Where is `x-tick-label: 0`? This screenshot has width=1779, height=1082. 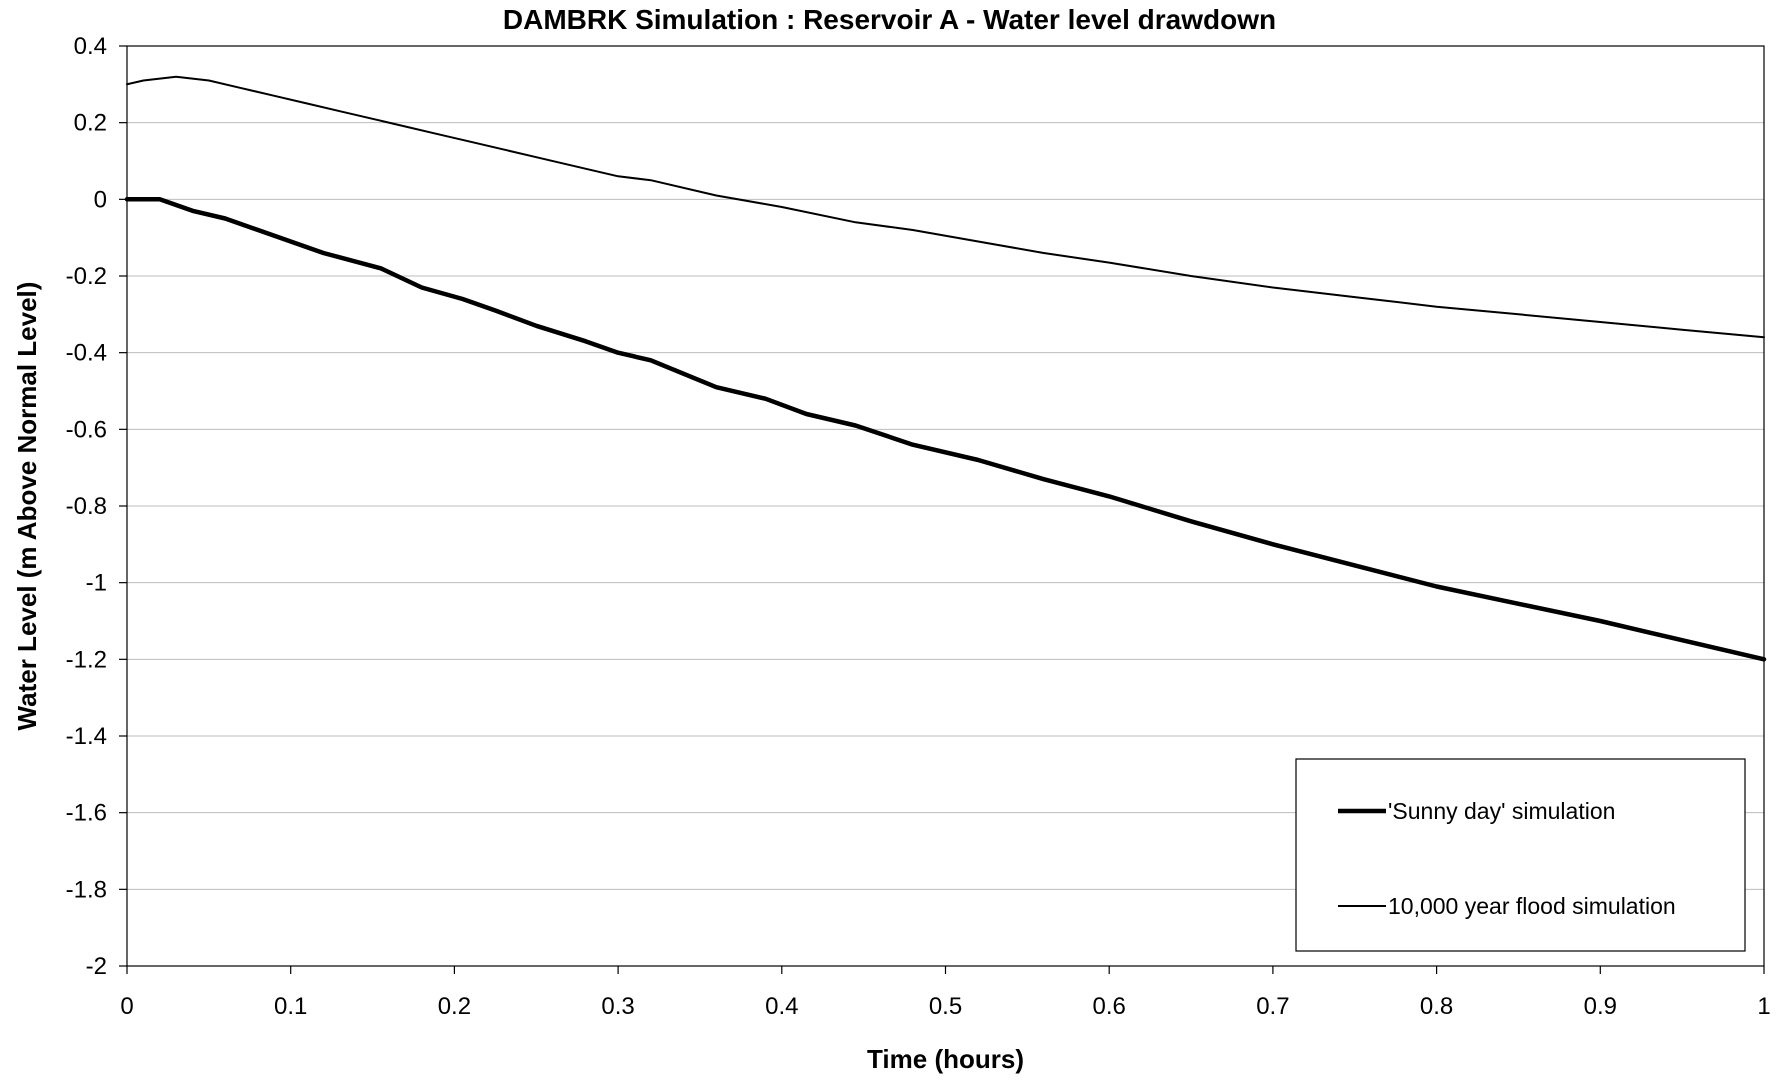 x-tick-label: 0 is located at coordinates (126, 1006).